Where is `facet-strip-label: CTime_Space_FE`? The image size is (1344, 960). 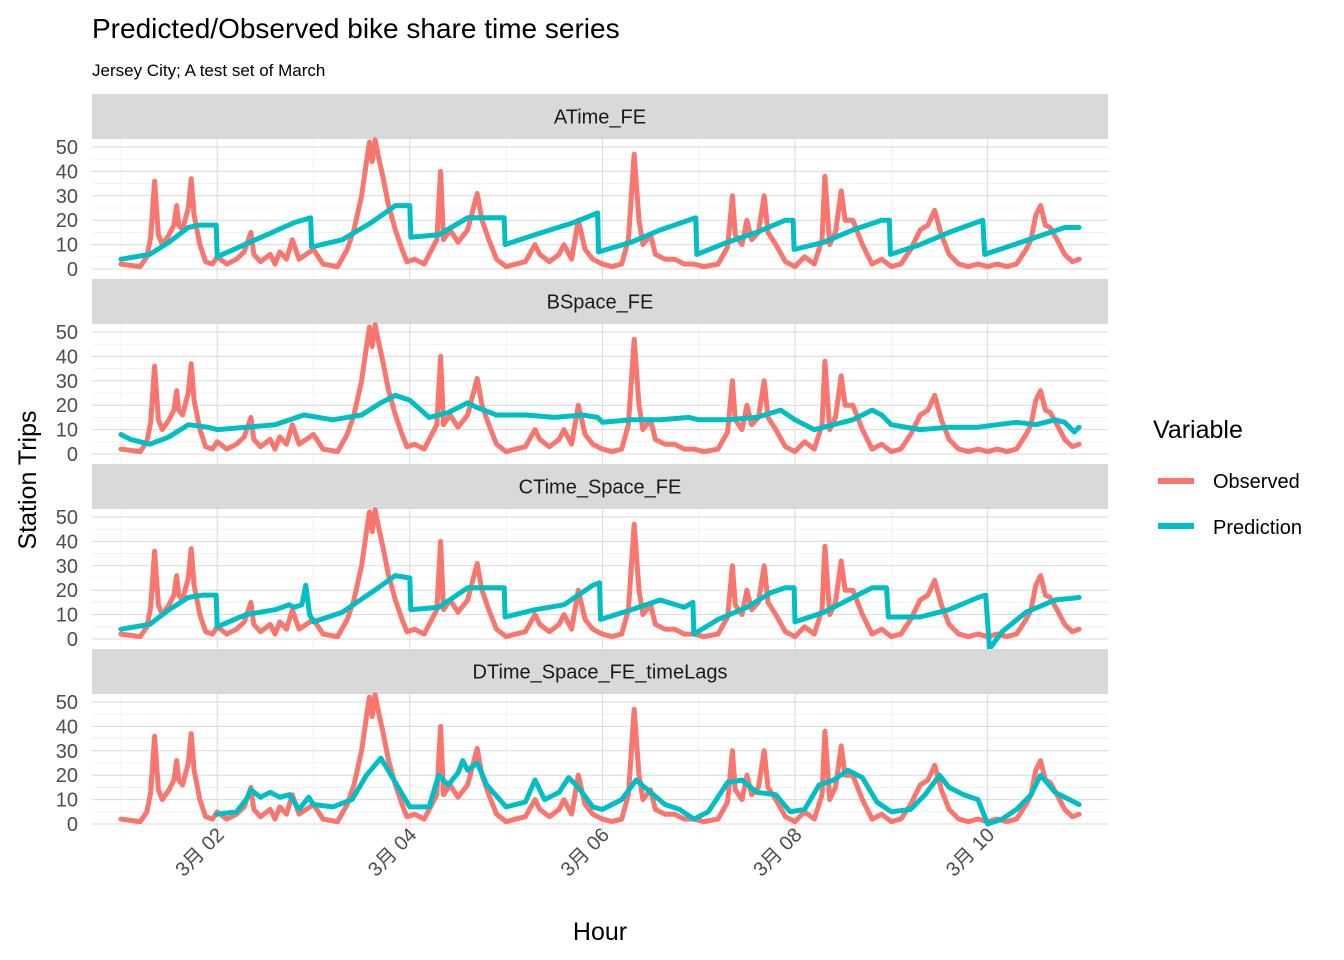
facet-strip-label: CTime_Space_FE is located at coordinates (600, 488).